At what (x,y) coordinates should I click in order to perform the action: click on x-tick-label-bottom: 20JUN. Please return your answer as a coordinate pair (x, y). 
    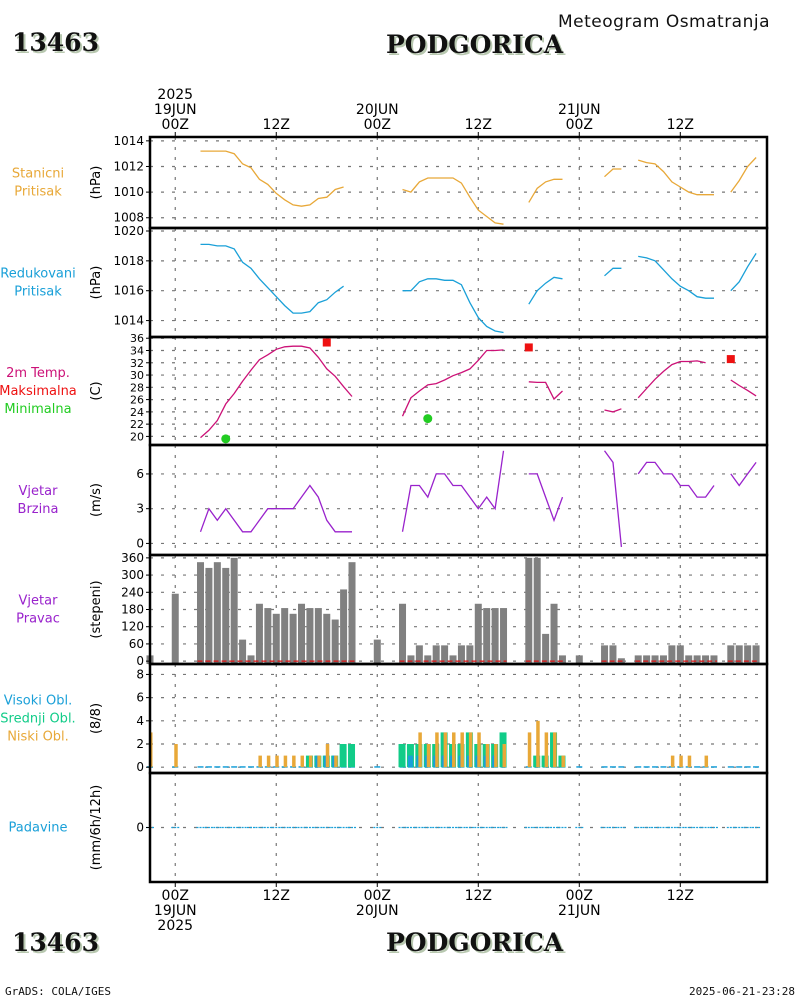
    Looking at the image, I should click on (377, 911).